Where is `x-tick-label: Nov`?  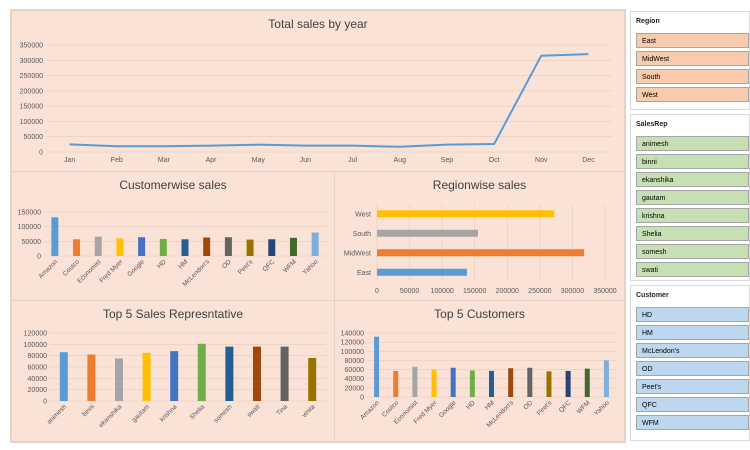 x-tick-label: Nov is located at coordinates (541, 160).